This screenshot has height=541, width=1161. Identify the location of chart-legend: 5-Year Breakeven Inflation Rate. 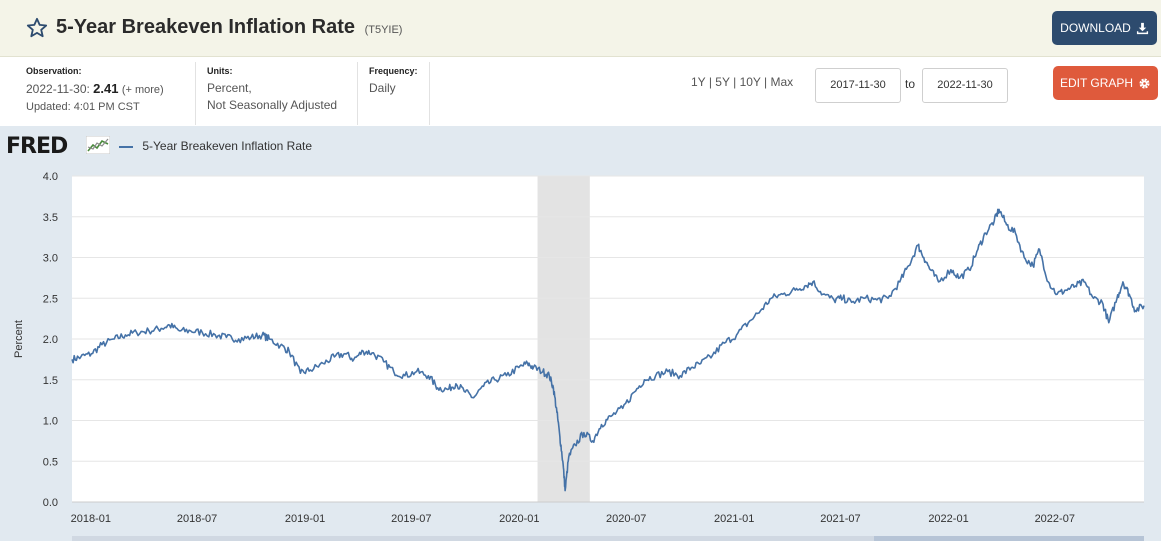
(215, 146).